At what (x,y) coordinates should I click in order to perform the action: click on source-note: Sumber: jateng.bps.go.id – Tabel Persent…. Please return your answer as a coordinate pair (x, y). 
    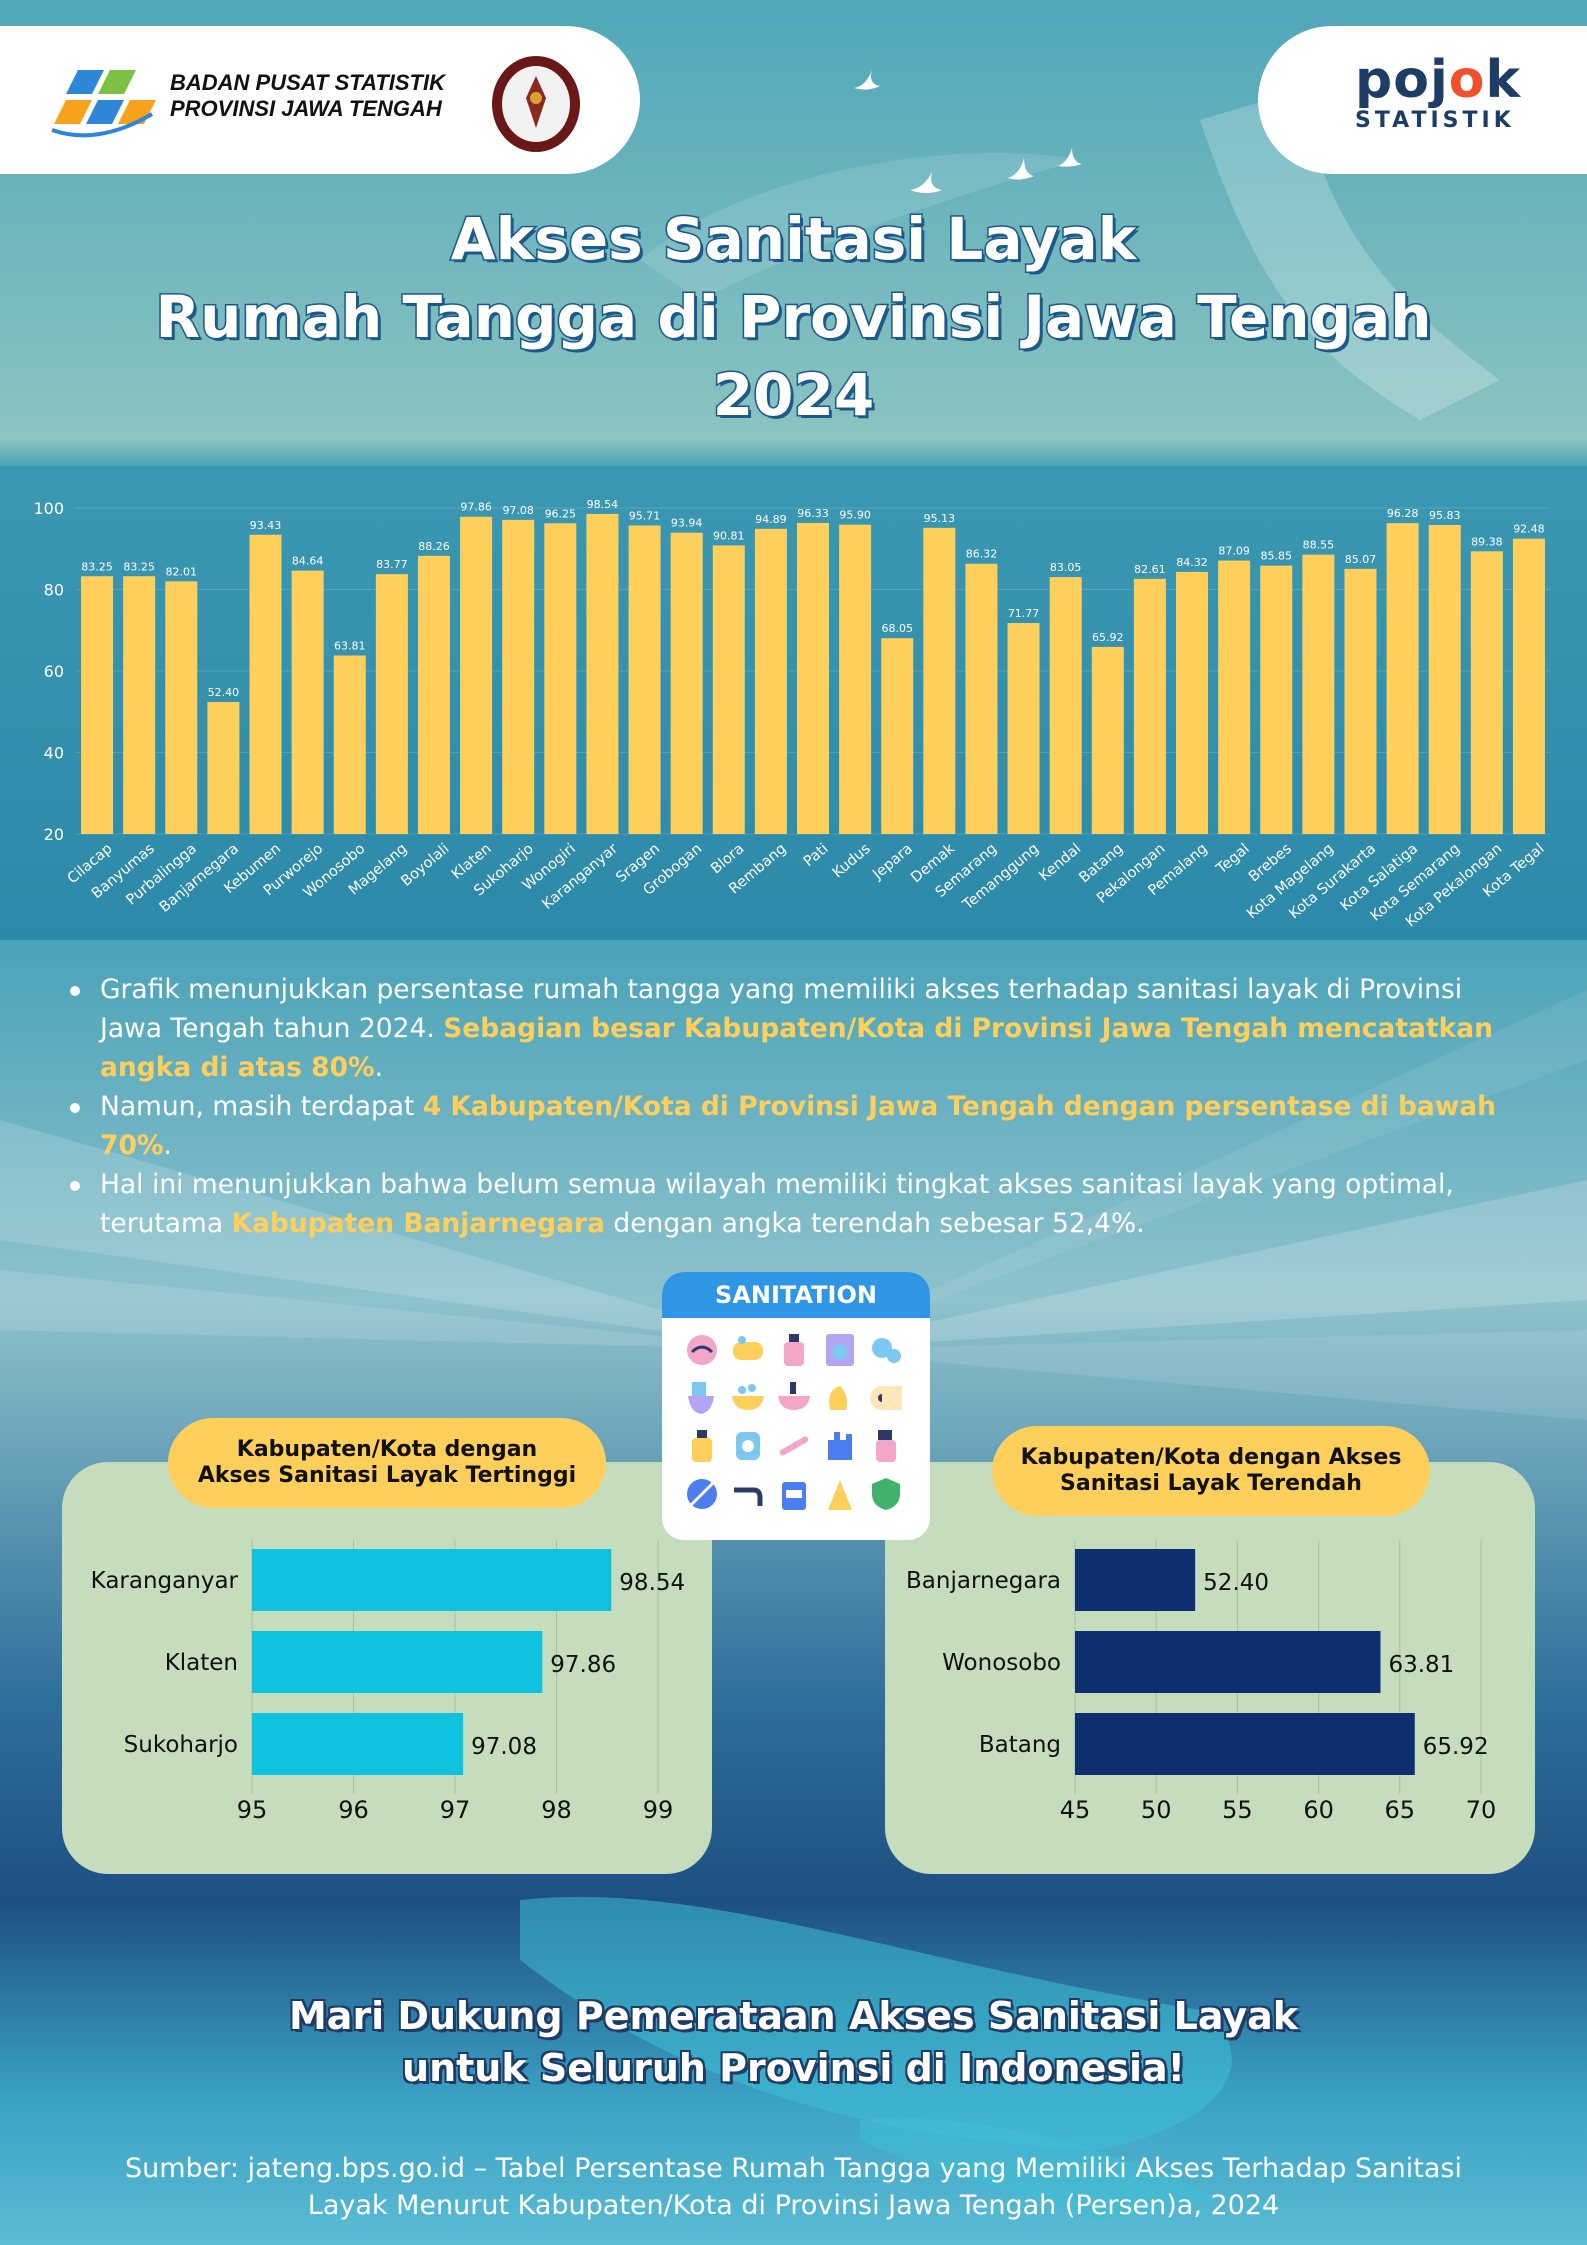
    Looking at the image, I should click on (793, 2187).